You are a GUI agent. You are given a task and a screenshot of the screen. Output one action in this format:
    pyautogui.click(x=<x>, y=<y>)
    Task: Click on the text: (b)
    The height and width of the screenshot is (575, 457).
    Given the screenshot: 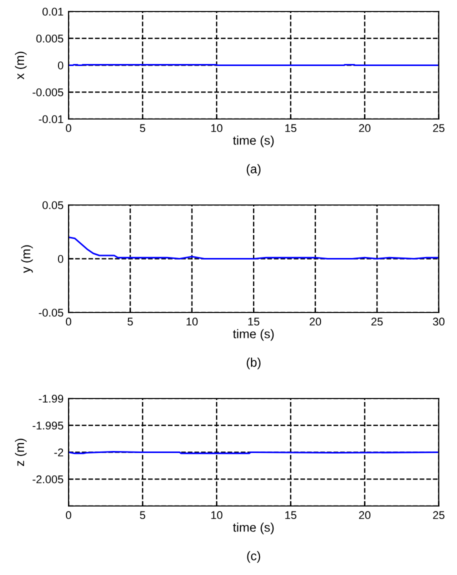 What is the action you would take?
    pyautogui.click(x=253, y=364)
    